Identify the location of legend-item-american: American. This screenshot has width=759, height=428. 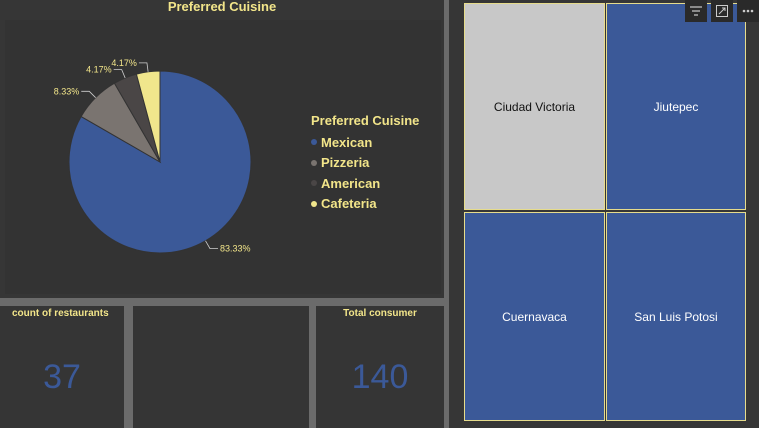
(365, 183).